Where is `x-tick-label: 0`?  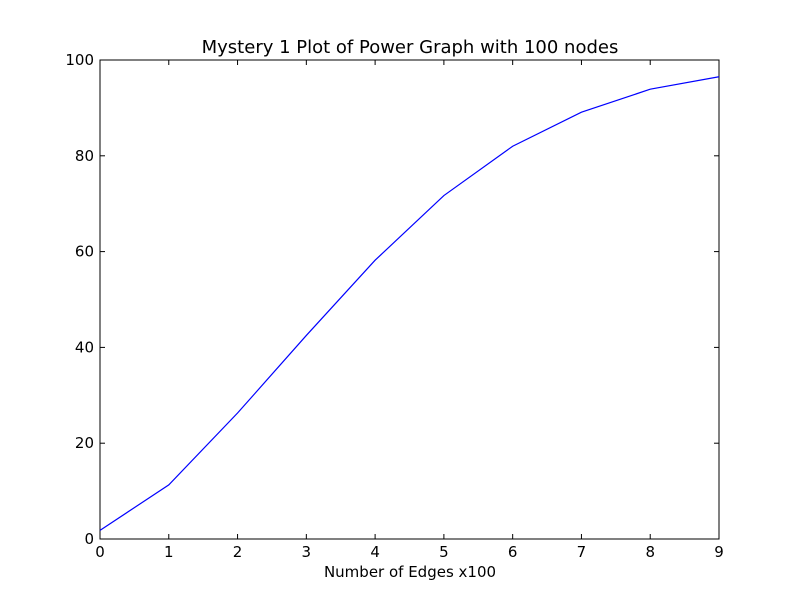
x-tick-label: 0 is located at coordinates (100, 552).